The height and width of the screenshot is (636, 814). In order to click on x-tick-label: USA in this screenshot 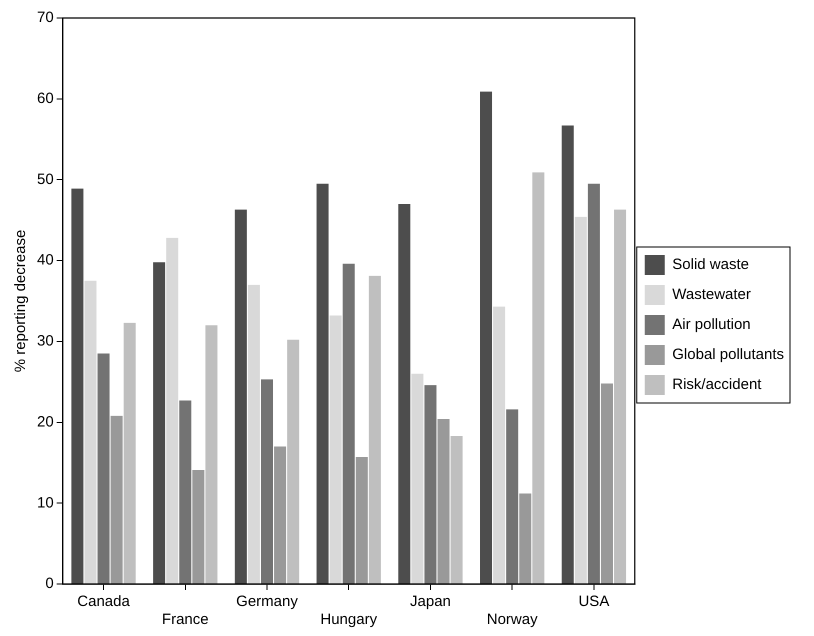, I will do `click(594, 601)`.